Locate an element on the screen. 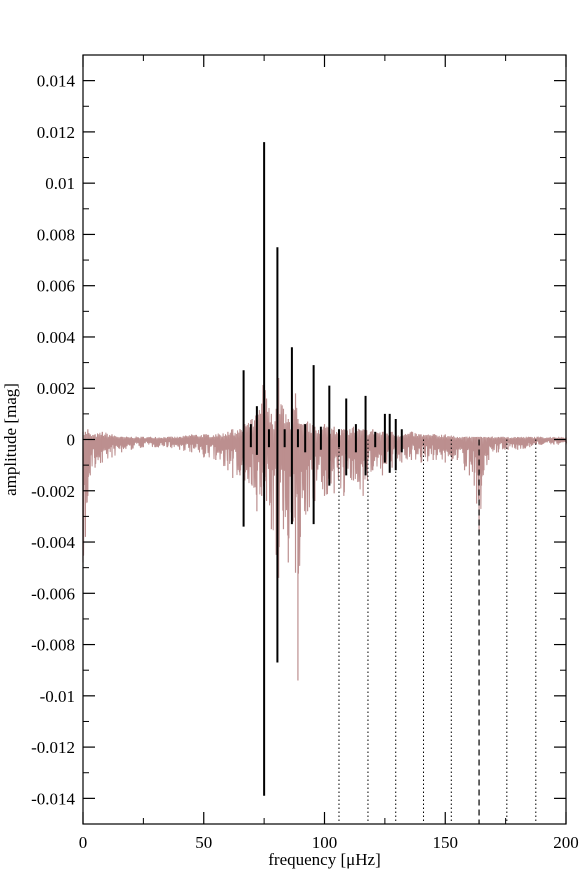  y-tick-label: 0.012 is located at coordinates (56, 132).